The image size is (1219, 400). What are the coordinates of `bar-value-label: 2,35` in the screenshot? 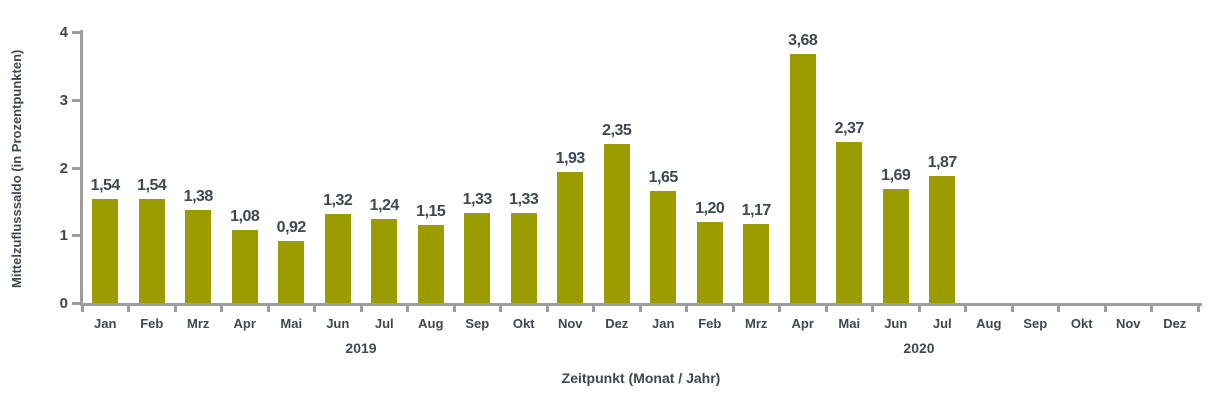 It's located at (617, 130).